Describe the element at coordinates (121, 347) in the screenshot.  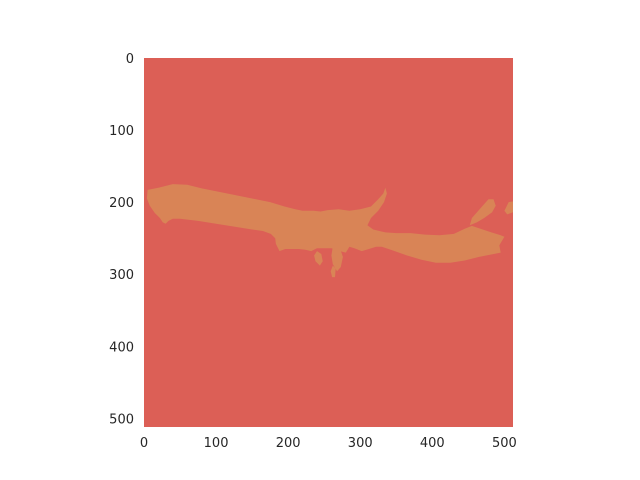
I see `y-tick-label: 400` at that location.